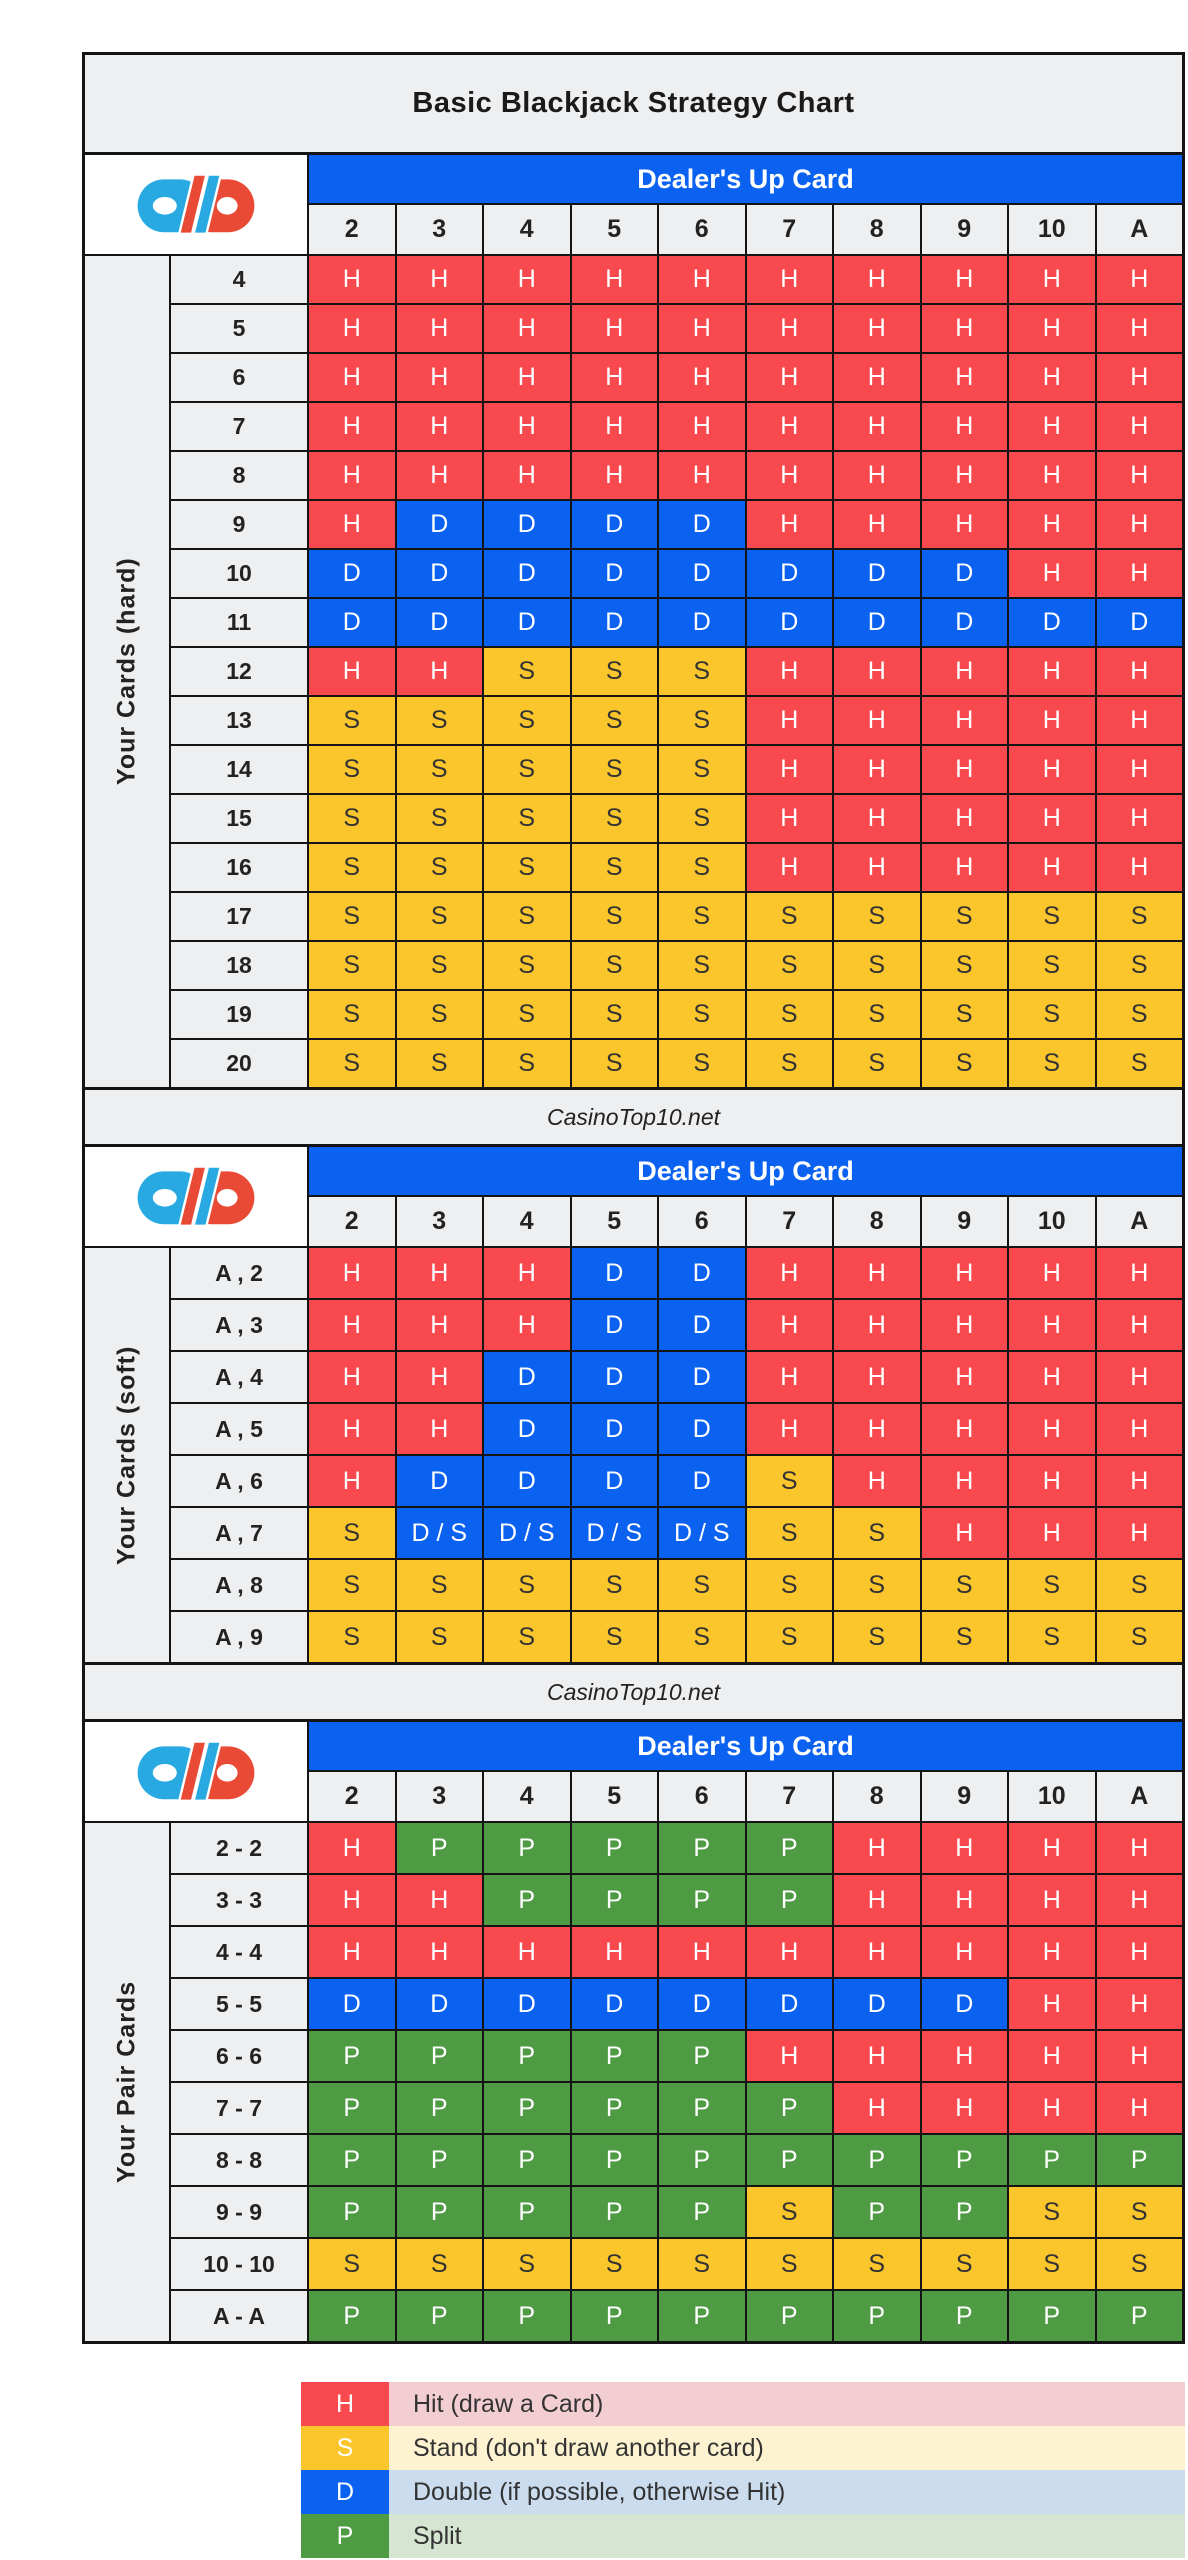 The height and width of the screenshot is (2560, 1188). Describe the element at coordinates (745, 179) in the screenshot. I see `dealer-upcard-header: Dealer's Up Card` at that location.